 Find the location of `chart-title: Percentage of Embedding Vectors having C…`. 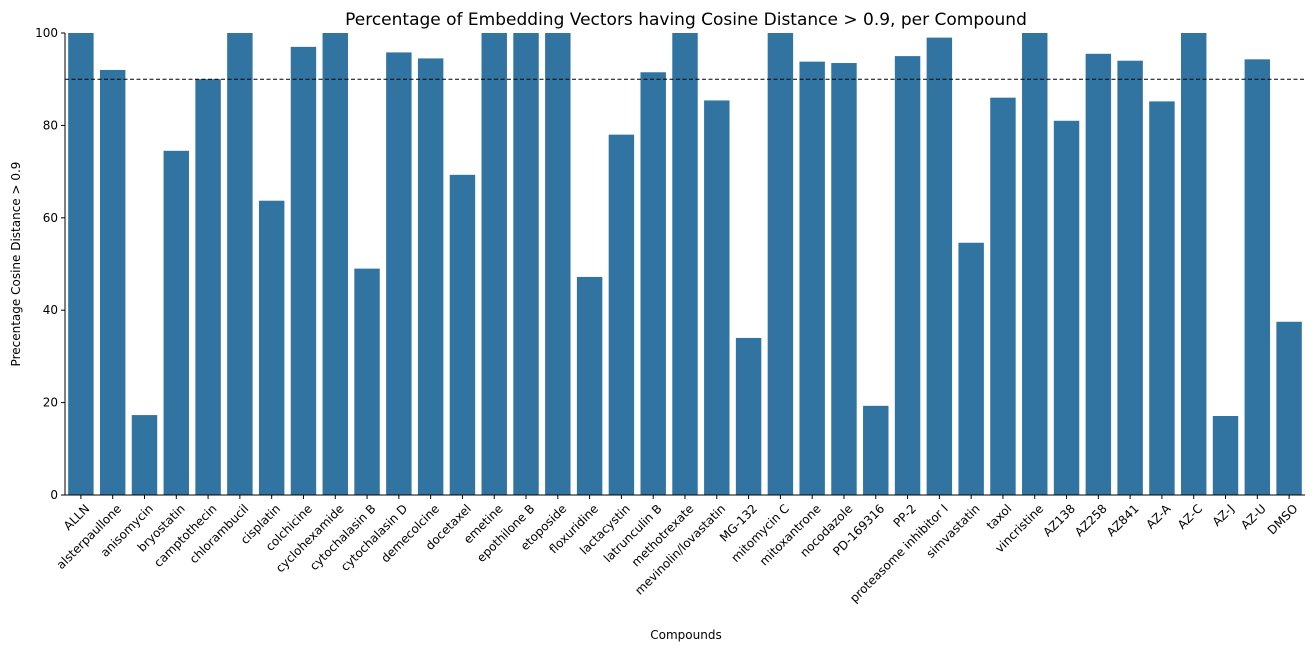

chart-title: Percentage of Embedding Vectors having C… is located at coordinates (686, 20).